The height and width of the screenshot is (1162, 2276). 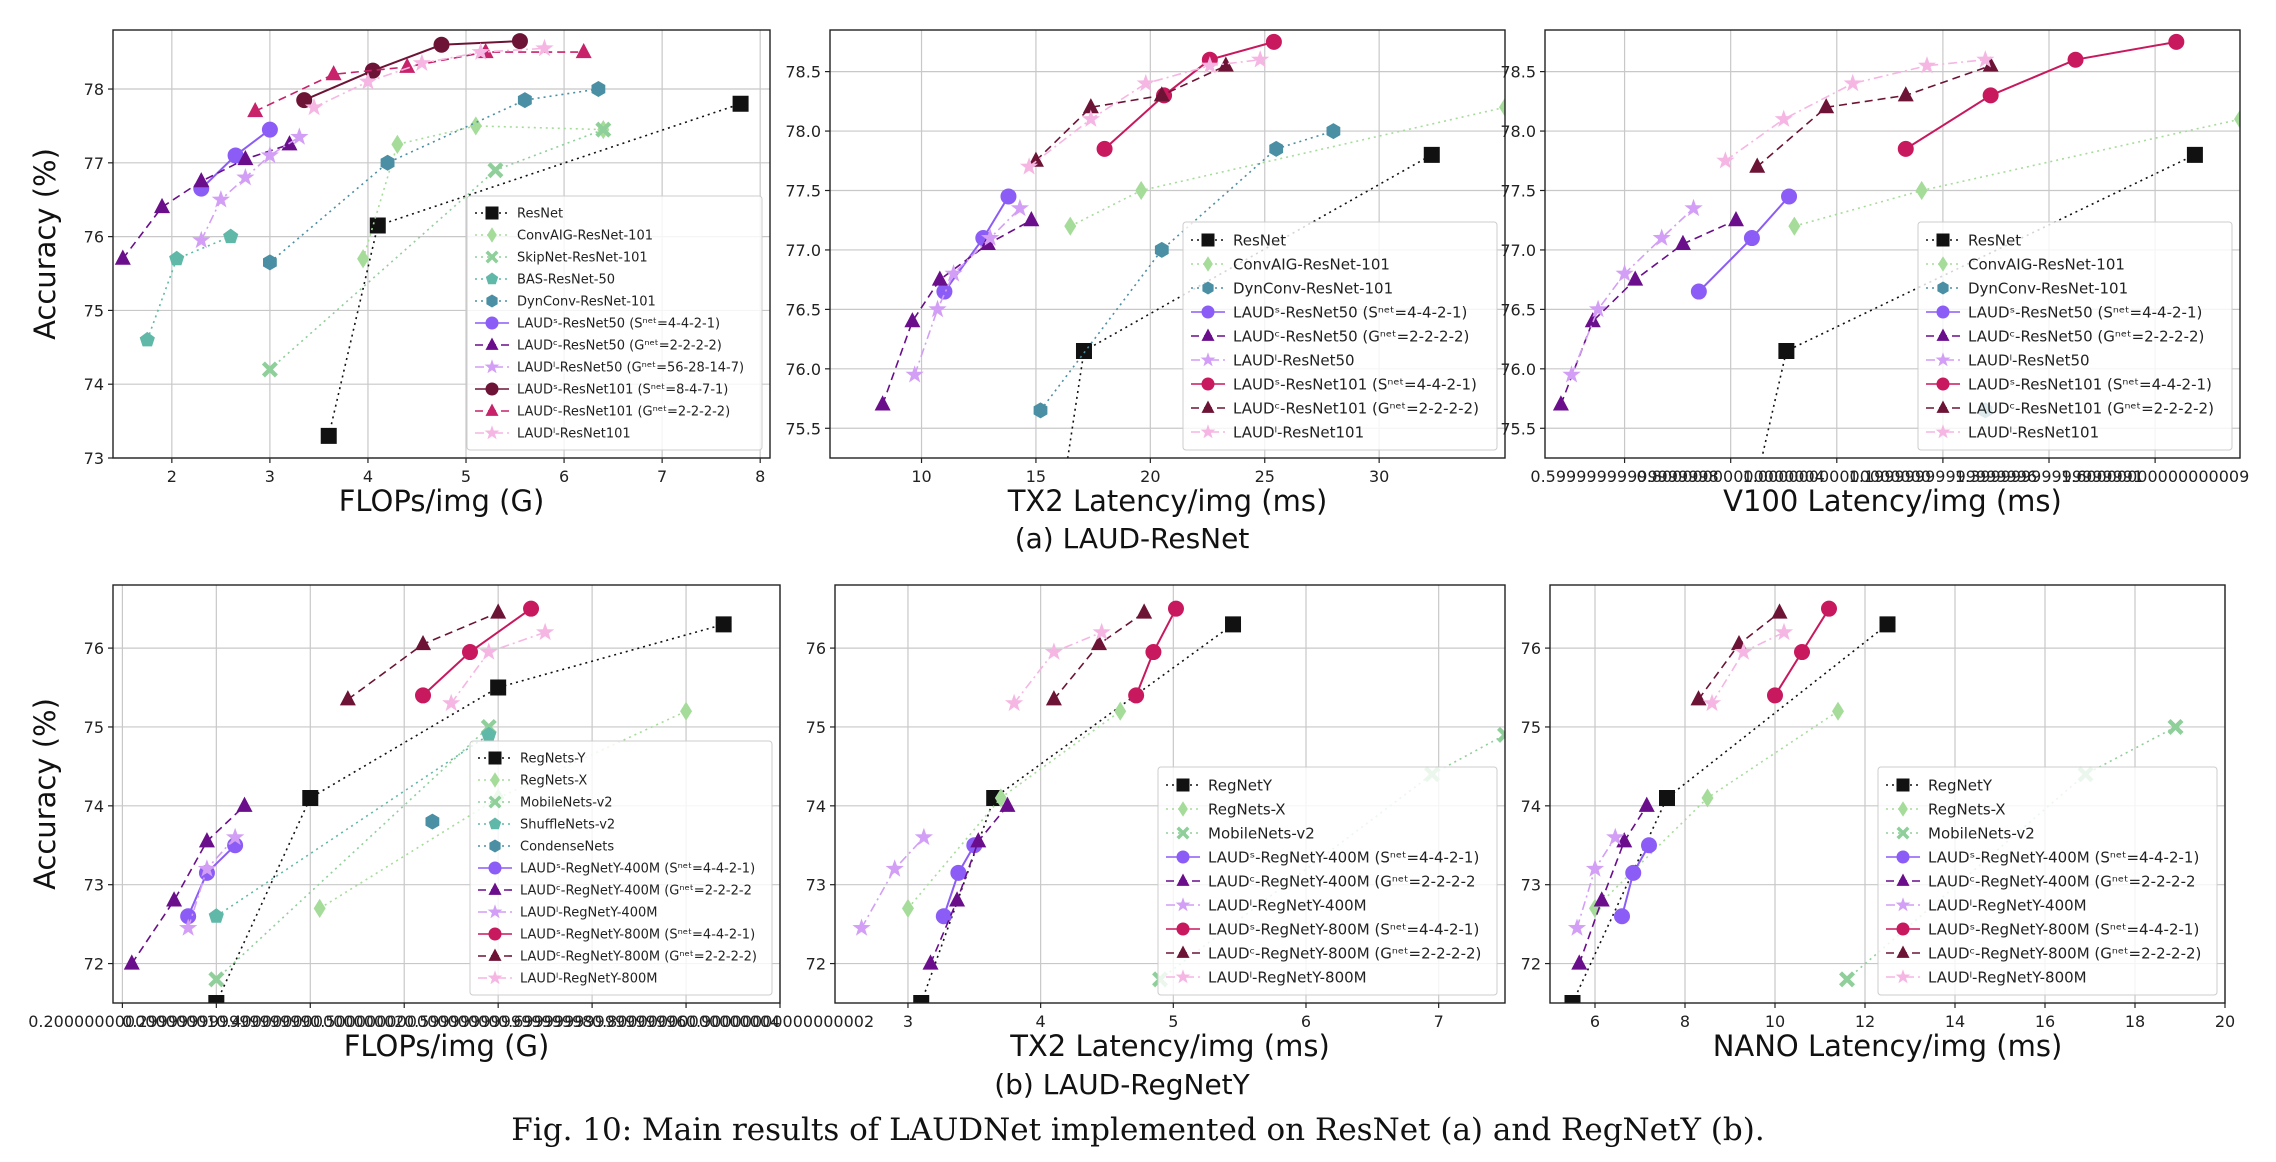 I want to click on x-tick-label: 7, so click(x=662, y=476).